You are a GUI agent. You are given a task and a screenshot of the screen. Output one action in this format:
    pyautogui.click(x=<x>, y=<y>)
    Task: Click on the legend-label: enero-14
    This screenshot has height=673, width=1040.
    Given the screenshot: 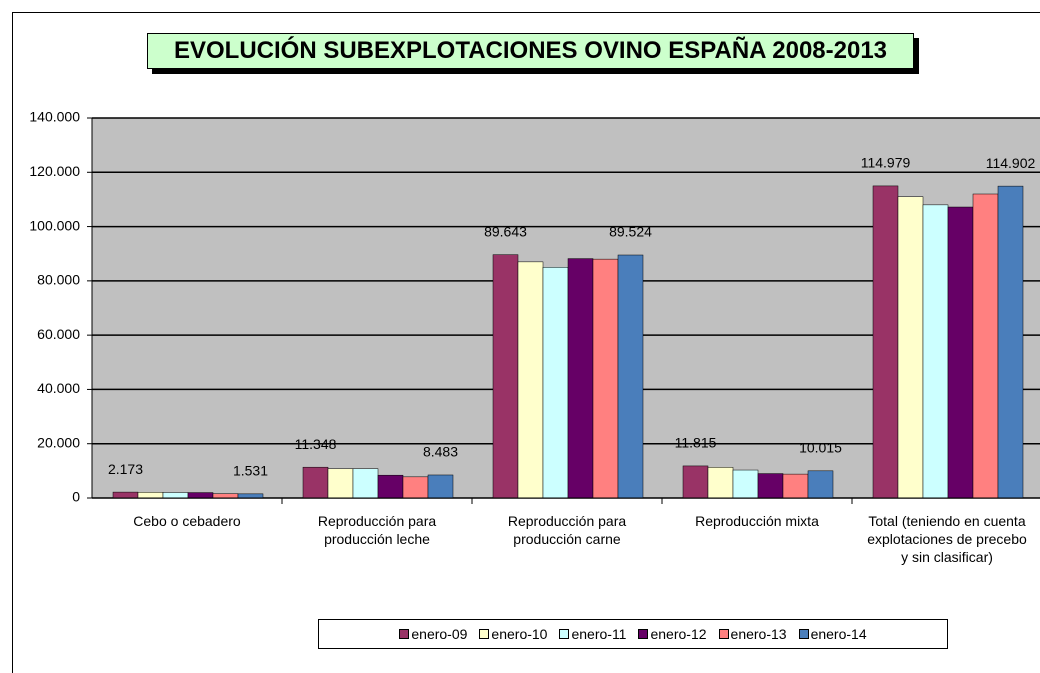 What is the action you would take?
    pyautogui.click(x=838, y=634)
    